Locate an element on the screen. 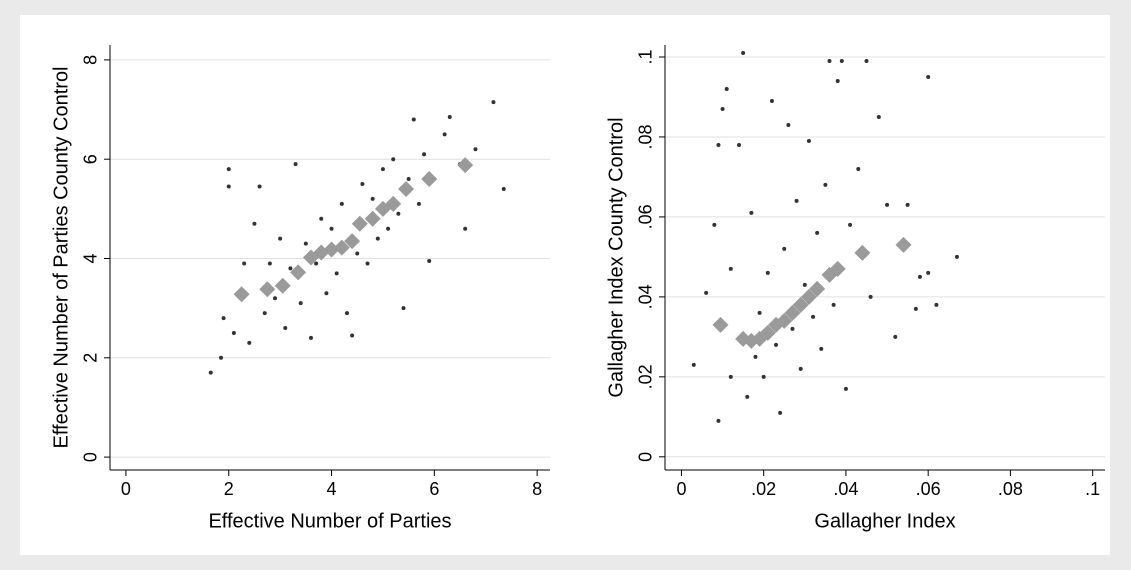 The width and height of the screenshot is (1131, 570). x-tick-label: .06 is located at coordinates (928, 489).